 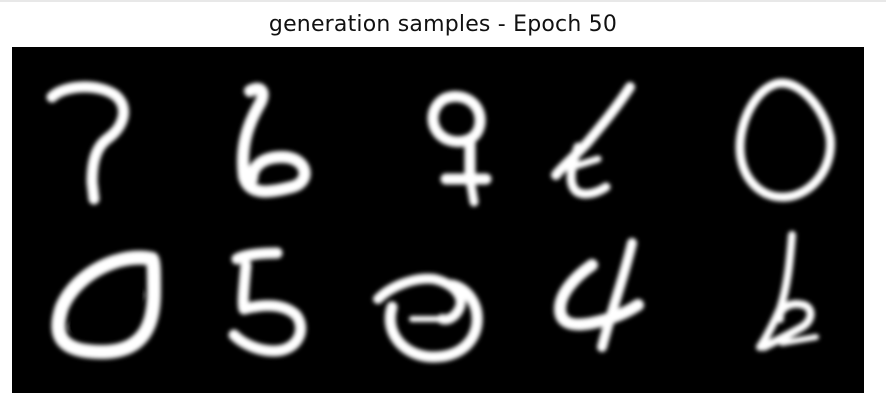 What do you see at coordinates (274, 140) in the screenshot?
I see `digit-sample-r1c2` at bounding box center [274, 140].